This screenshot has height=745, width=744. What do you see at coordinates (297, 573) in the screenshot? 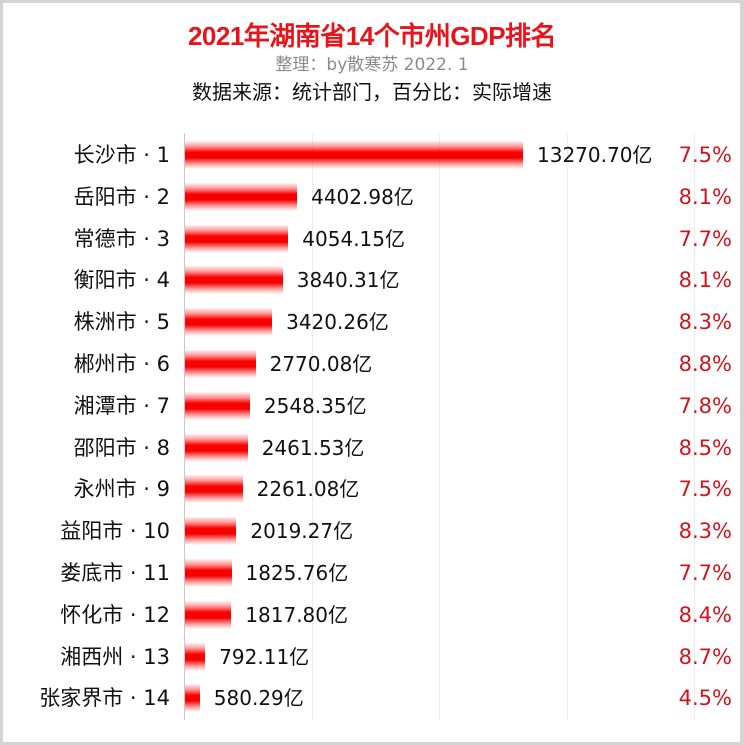
I see `gdp-value-label: 1825.76亿` at bounding box center [297, 573].